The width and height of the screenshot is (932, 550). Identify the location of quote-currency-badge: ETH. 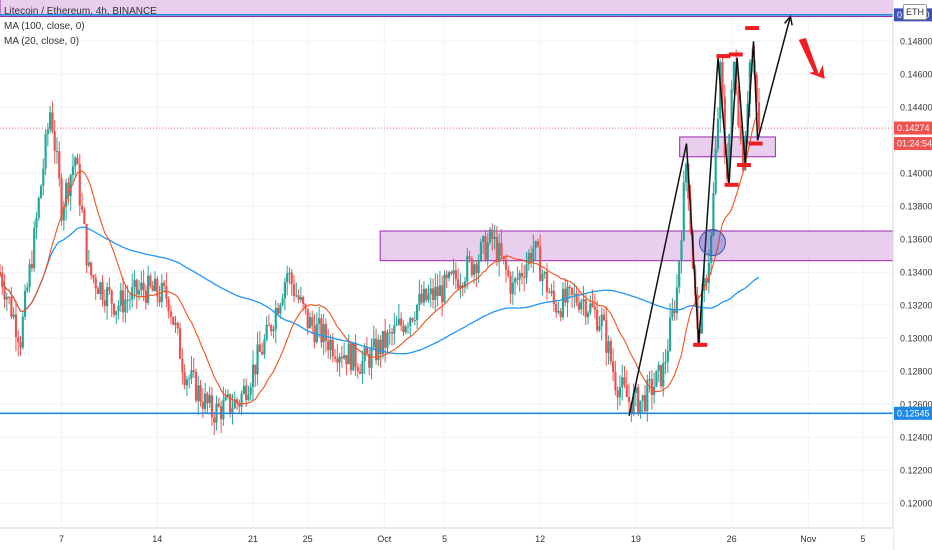
(915, 12).